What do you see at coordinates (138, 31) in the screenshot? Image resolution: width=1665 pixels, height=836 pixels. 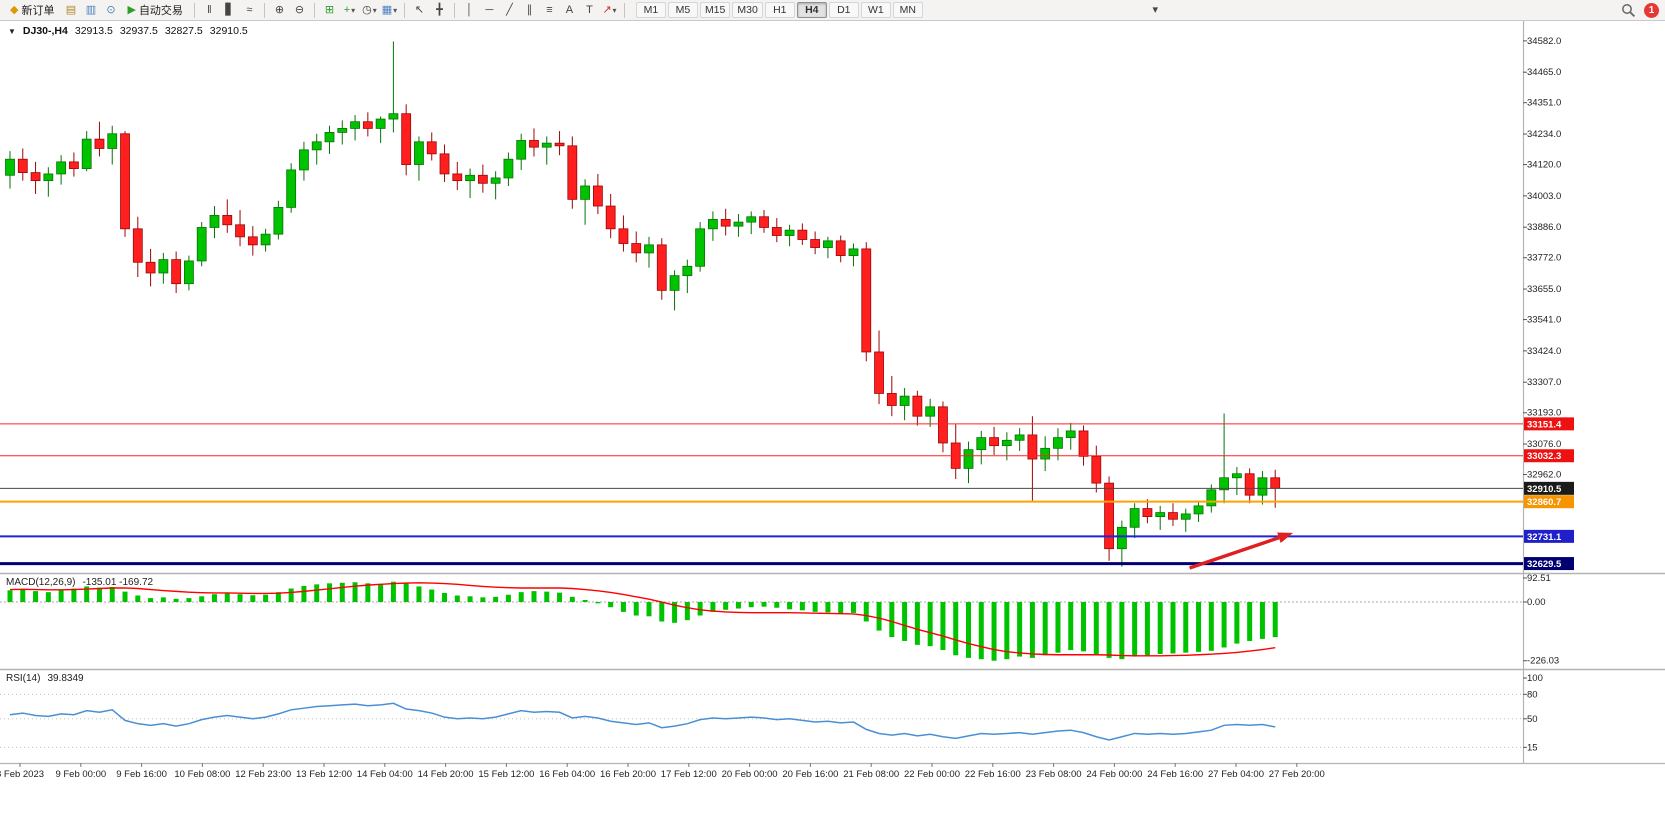 I see `ohlc-high: 32937.5` at bounding box center [138, 31].